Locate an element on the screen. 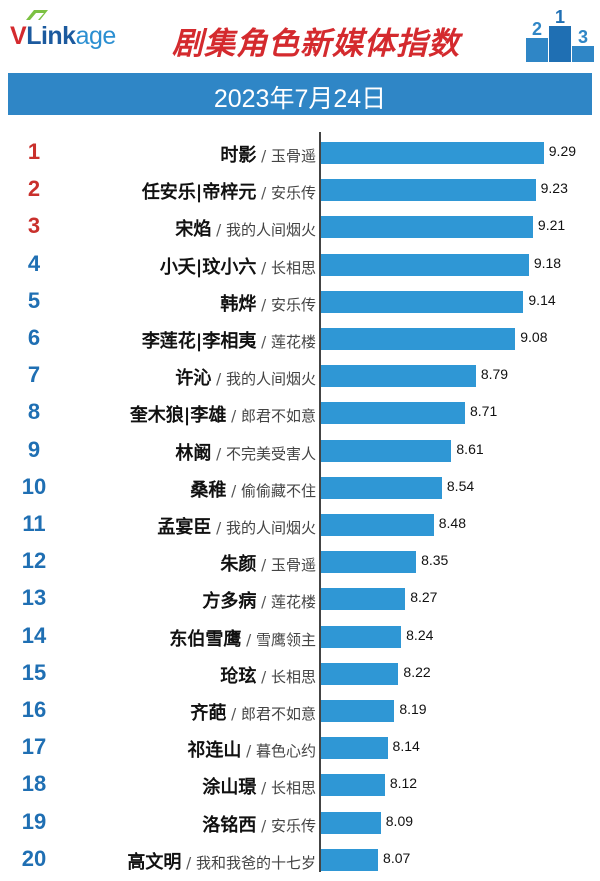  index-value-label: 8.24 is located at coordinates (420, 634).